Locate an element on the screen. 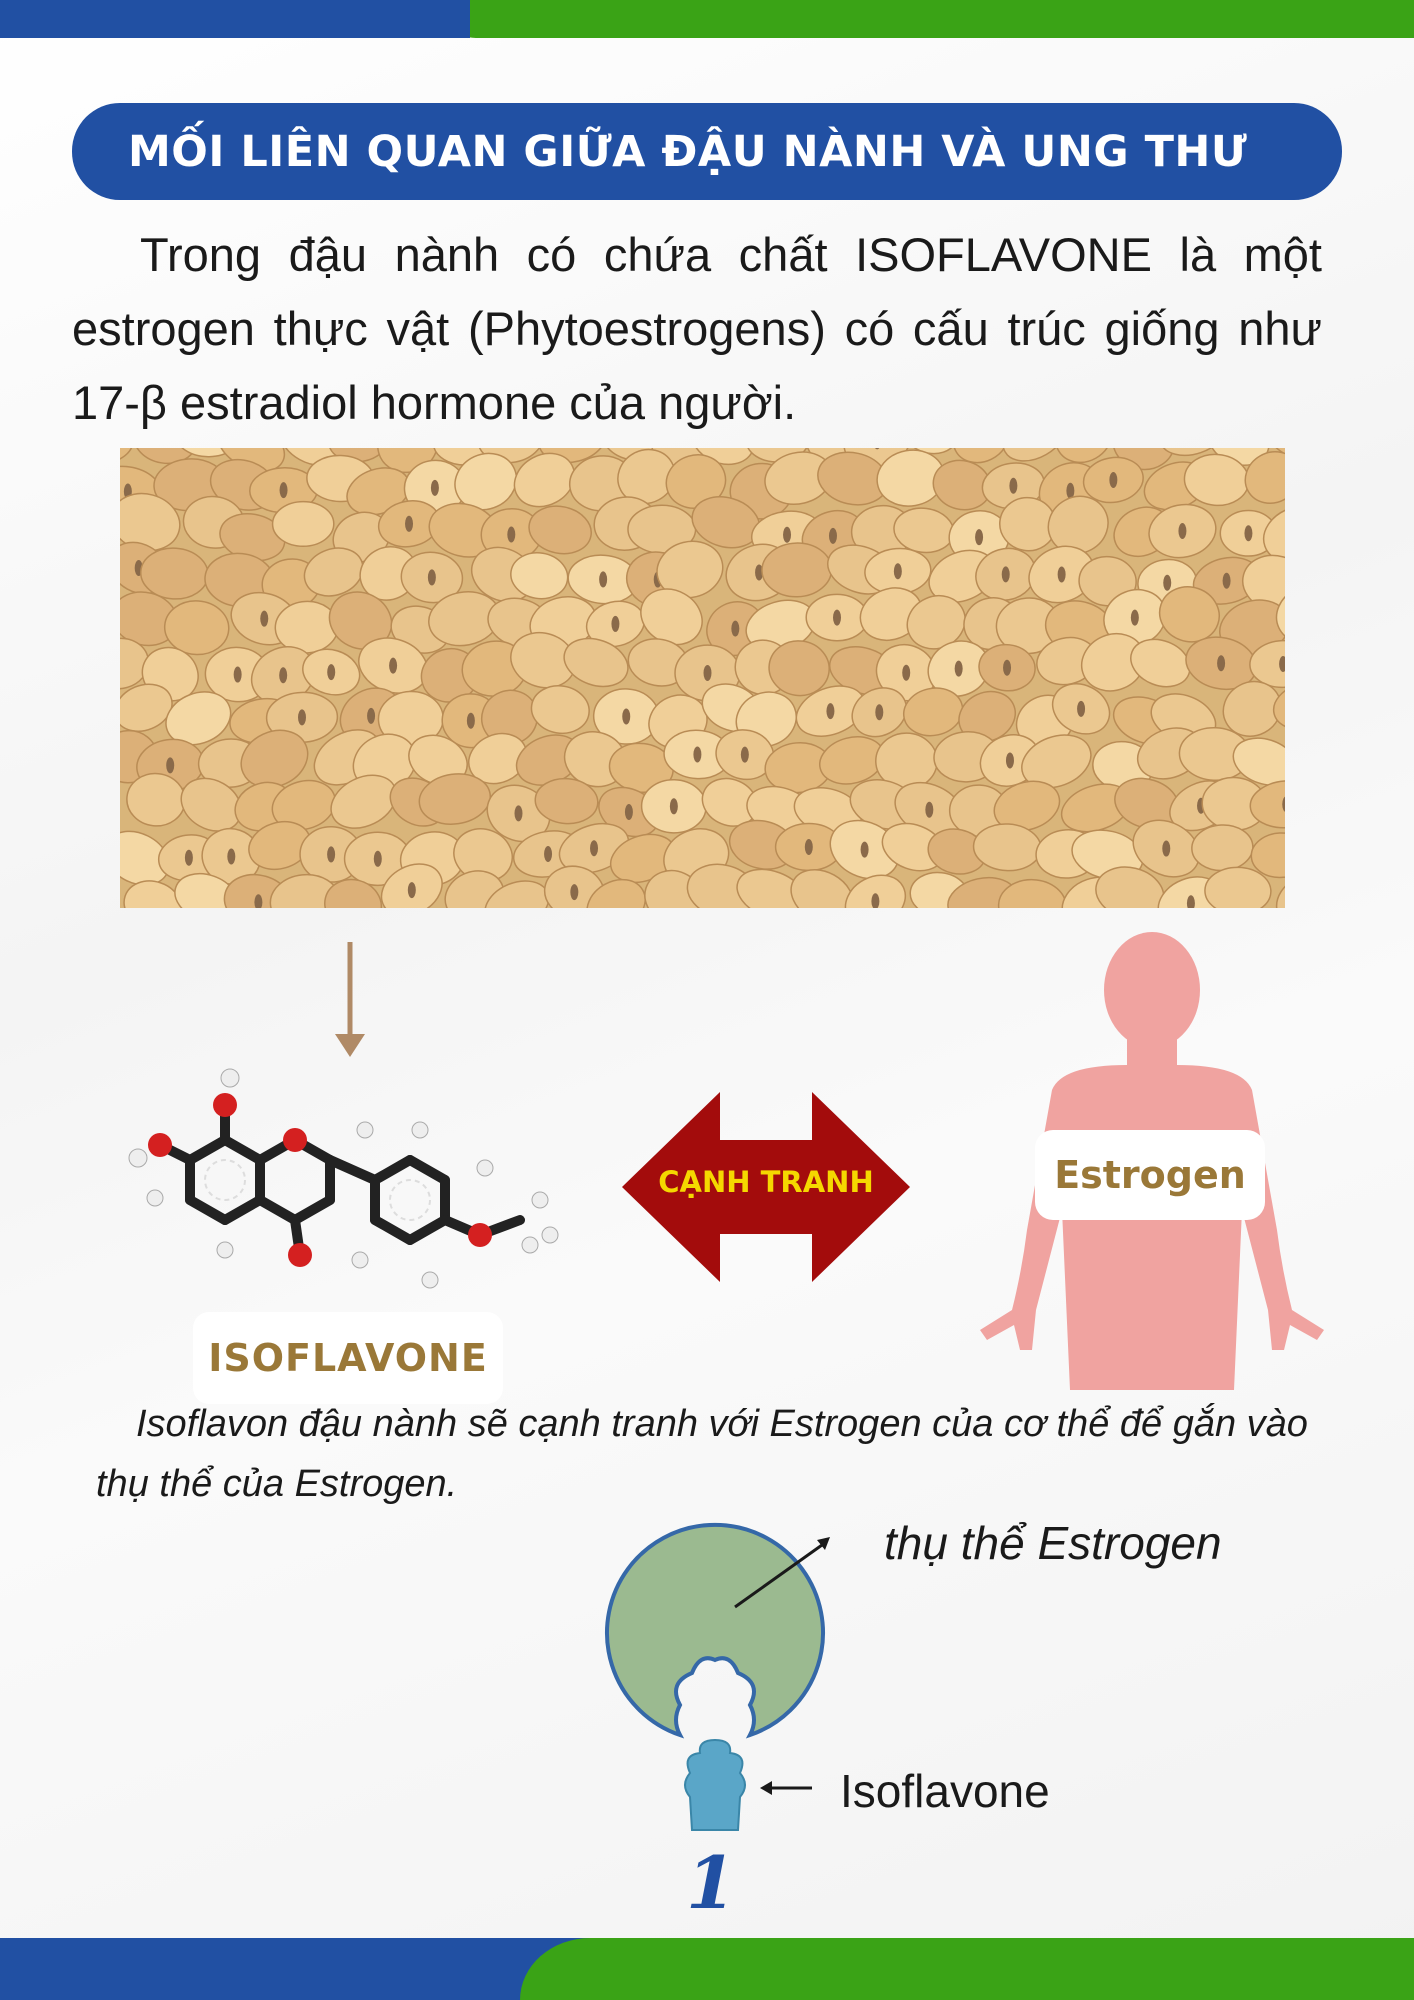 Image resolution: width=1414 pixels, height=2000 pixels. estrogen-label: Estrogen is located at coordinates (1150, 1175).